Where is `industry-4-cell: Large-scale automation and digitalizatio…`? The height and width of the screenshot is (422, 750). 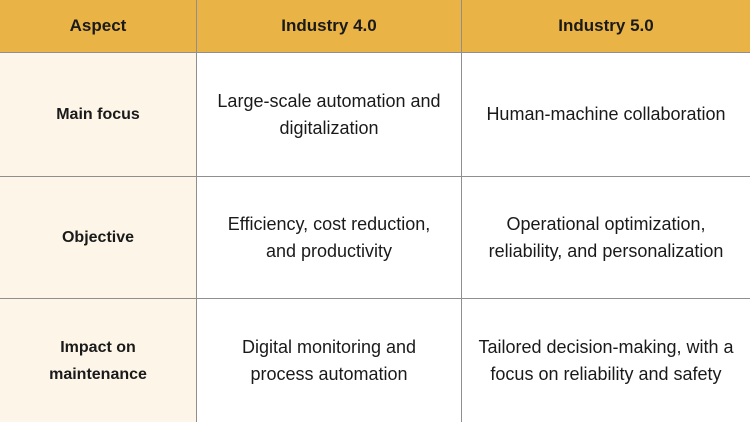
industry-4-cell: Large-scale automation and digitalizatio… is located at coordinates (329, 115).